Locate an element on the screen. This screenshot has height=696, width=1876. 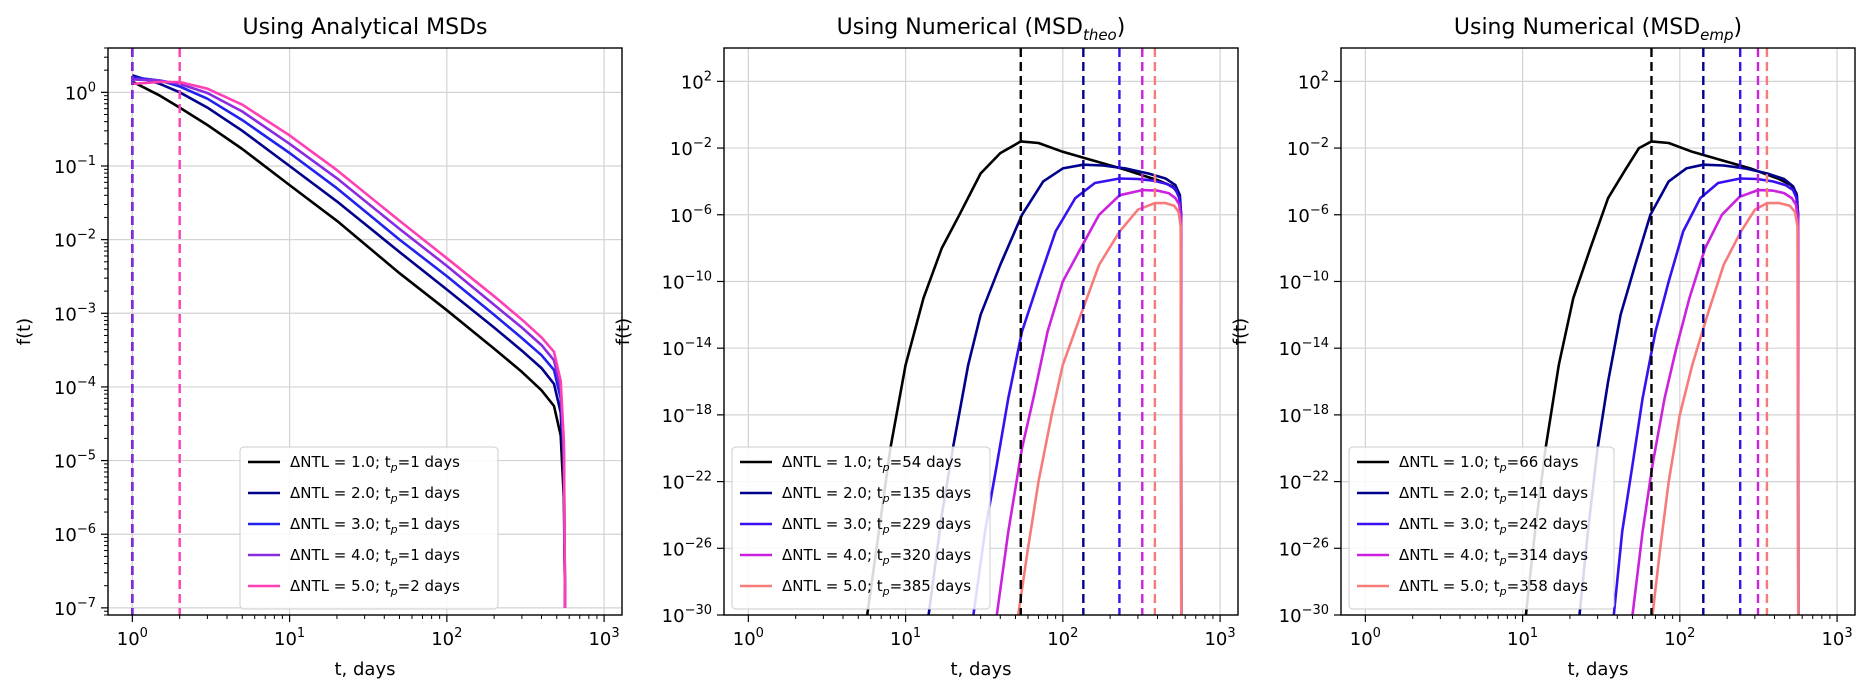
chart0-title: Using Analytical MSDs is located at coordinates (365, 27).